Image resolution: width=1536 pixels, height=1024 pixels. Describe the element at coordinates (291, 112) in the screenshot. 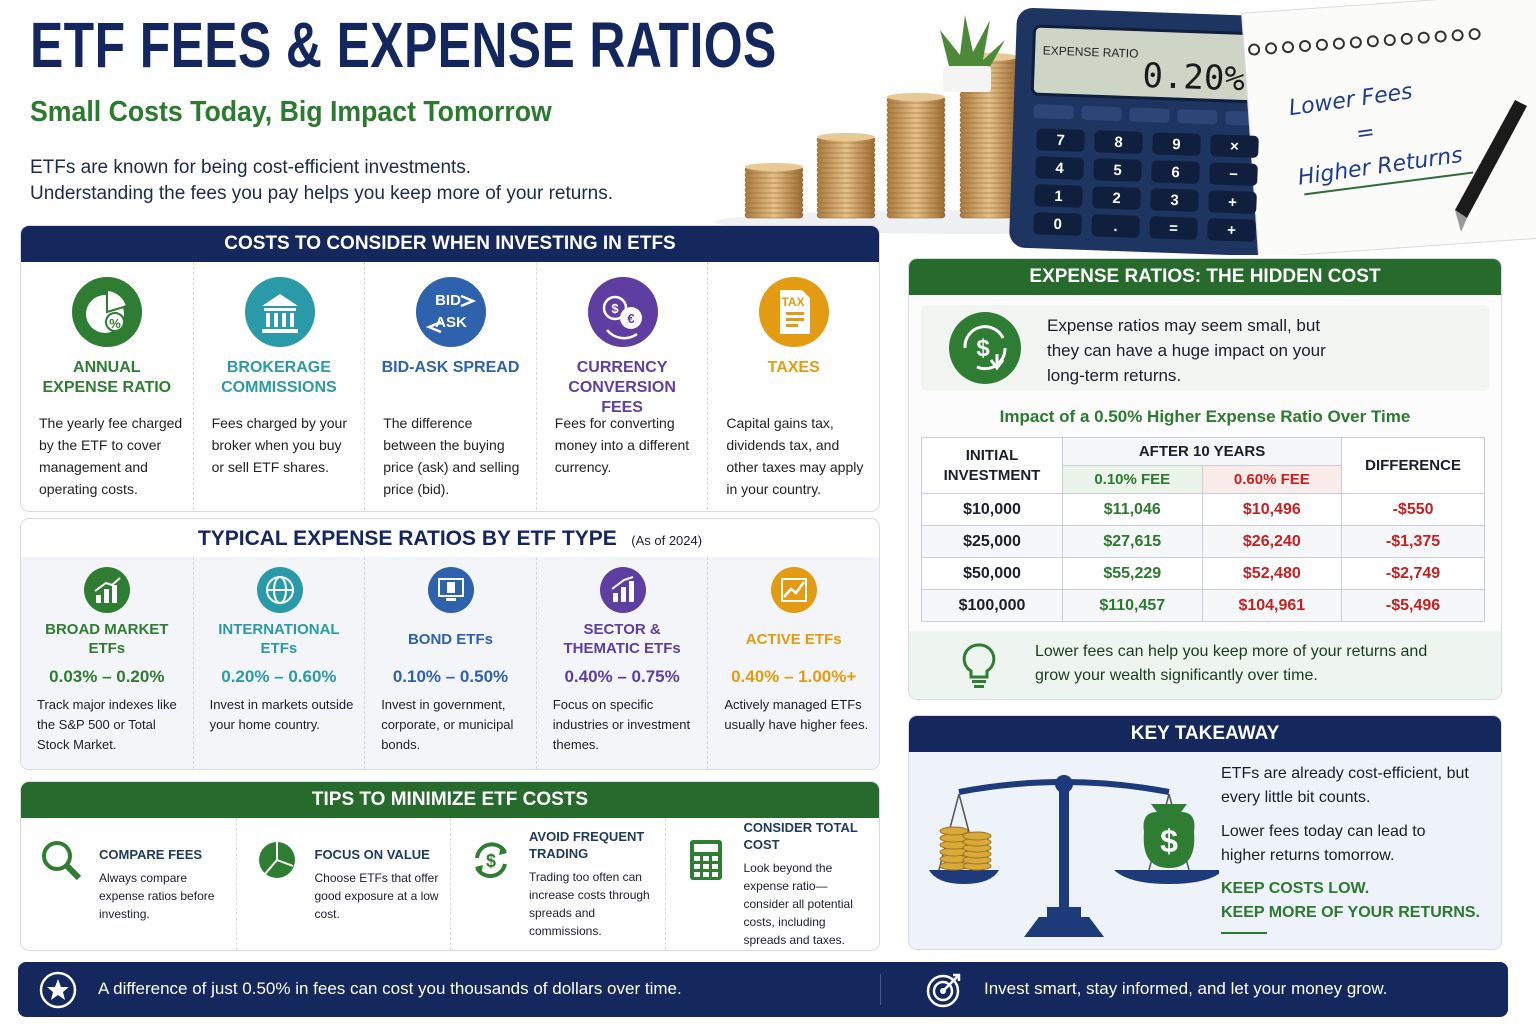

I see `subtitle: Small Costs Today, Big Impact Tomorrow` at that location.